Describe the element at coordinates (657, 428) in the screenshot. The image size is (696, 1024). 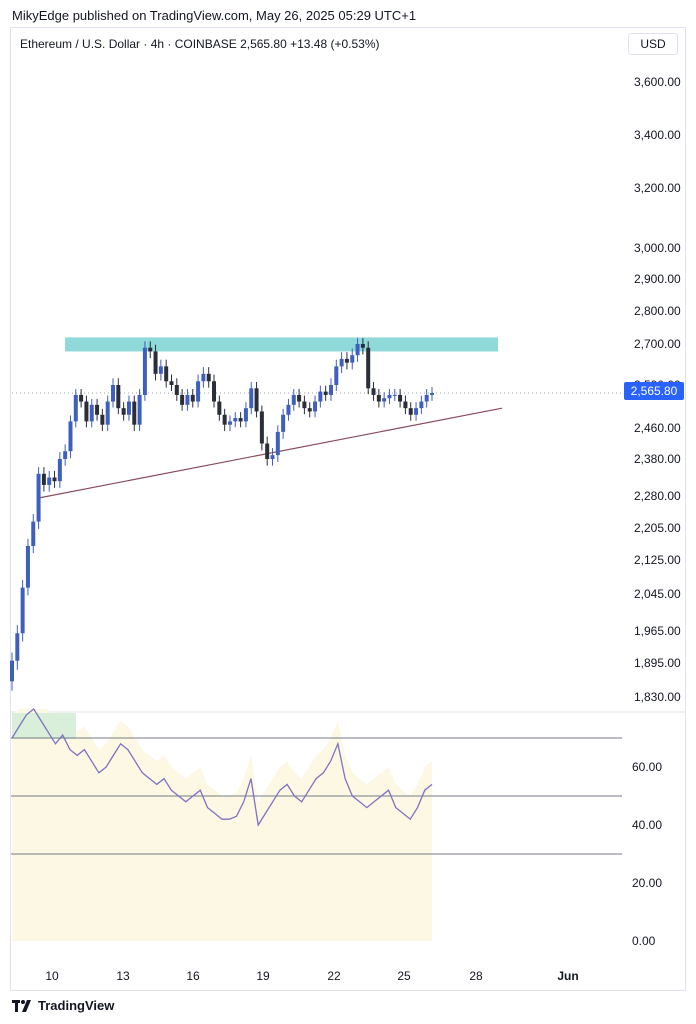
I see `y-tick-label: 2,460.00` at that location.